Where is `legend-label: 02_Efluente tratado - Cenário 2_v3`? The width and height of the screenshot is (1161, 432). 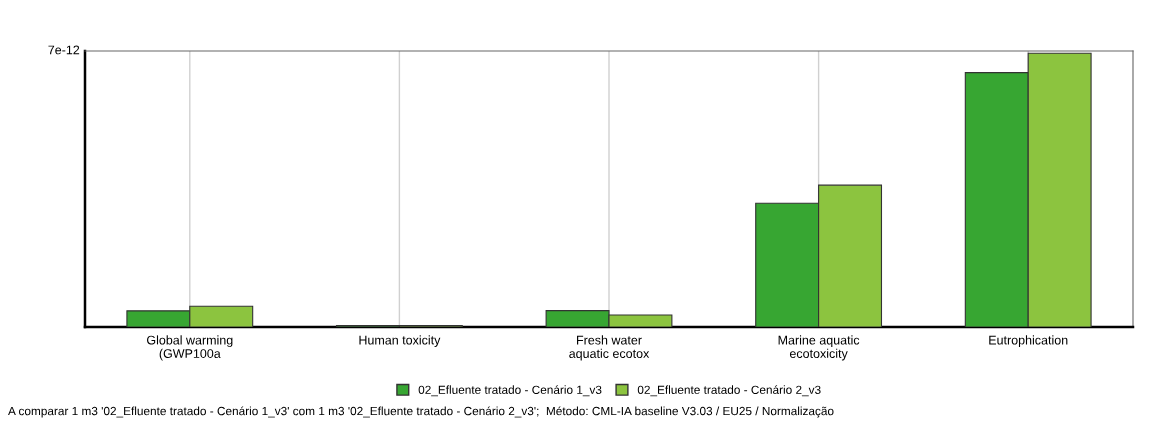
legend-label: 02_Efluente tratado - Cenário 2_v3 is located at coordinates (729, 391).